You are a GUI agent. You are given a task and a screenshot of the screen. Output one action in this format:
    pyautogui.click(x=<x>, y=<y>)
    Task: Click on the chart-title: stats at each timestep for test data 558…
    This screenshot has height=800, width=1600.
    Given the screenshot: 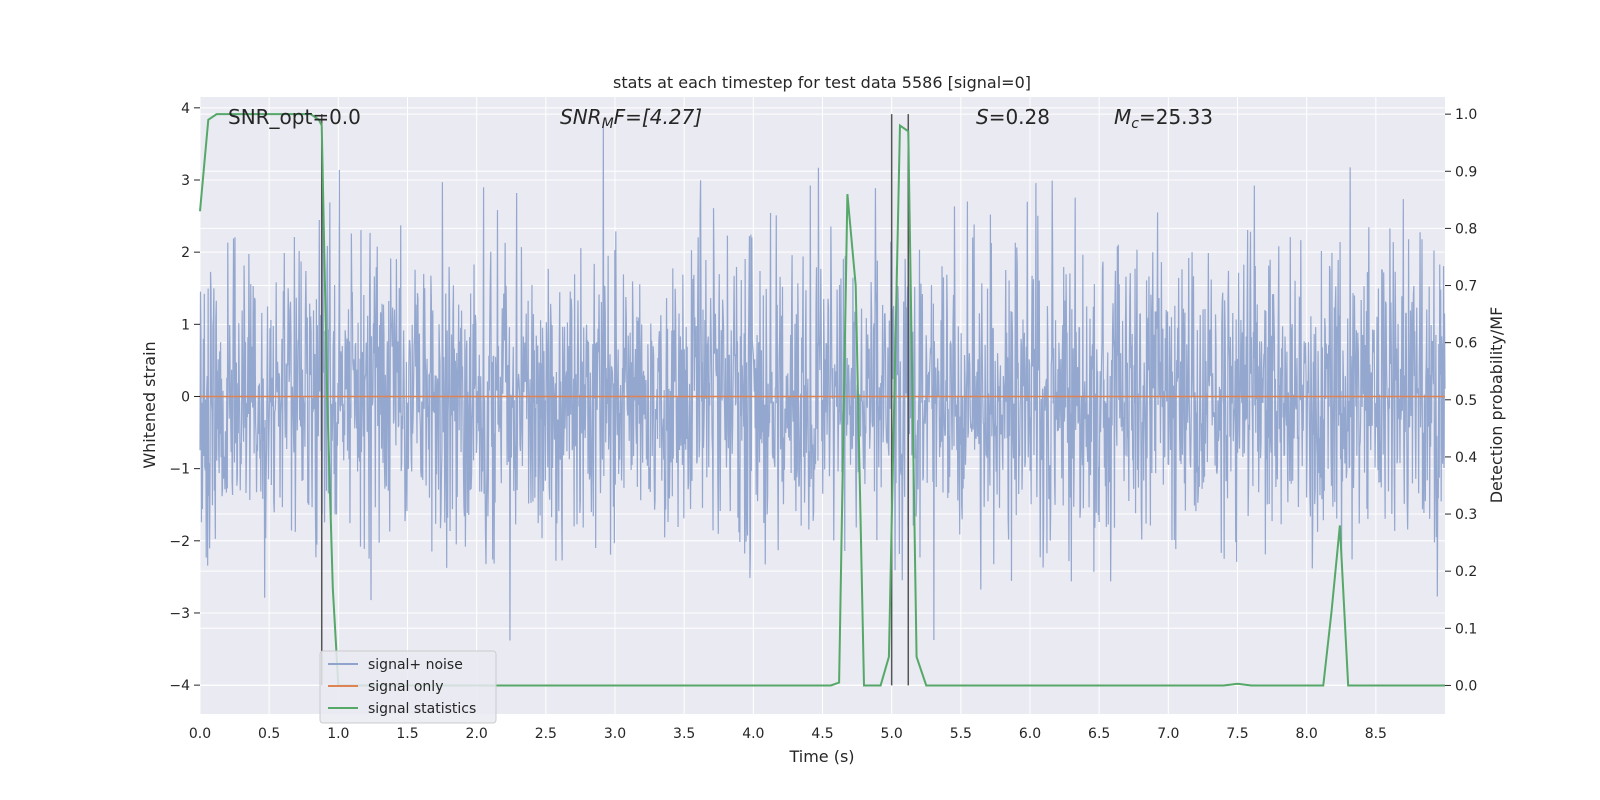 What is the action you would take?
    pyautogui.click(x=822, y=82)
    